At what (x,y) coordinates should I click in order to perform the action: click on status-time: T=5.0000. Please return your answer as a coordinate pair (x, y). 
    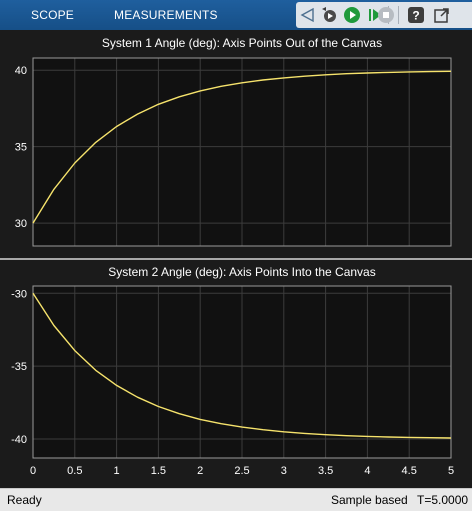
    Looking at the image, I should click on (443, 500).